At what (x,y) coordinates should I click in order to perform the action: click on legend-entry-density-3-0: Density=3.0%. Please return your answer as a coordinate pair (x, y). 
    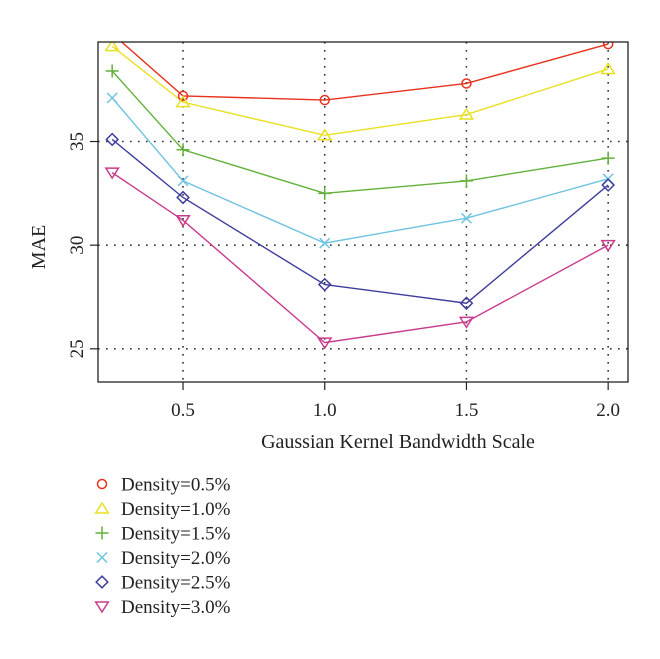
    Looking at the image, I should click on (162, 607).